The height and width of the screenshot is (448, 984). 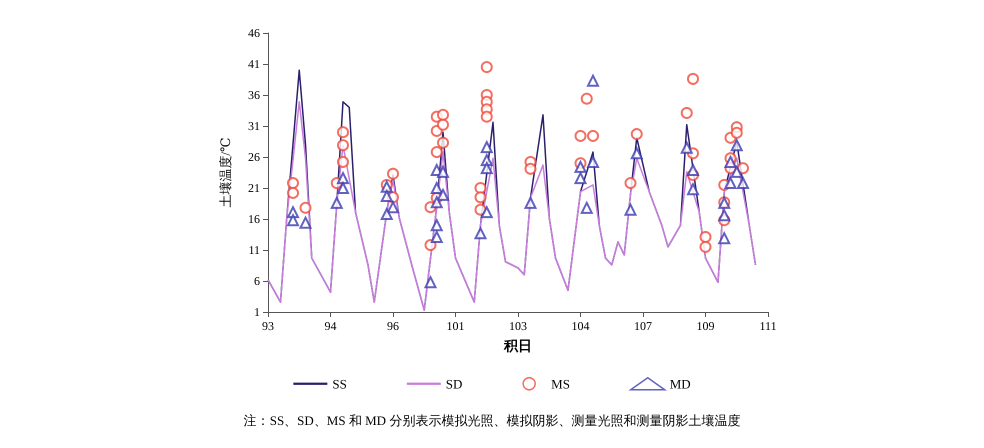 What do you see at coordinates (330, 326) in the screenshot?
I see `x-tick-label: 94` at bounding box center [330, 326].